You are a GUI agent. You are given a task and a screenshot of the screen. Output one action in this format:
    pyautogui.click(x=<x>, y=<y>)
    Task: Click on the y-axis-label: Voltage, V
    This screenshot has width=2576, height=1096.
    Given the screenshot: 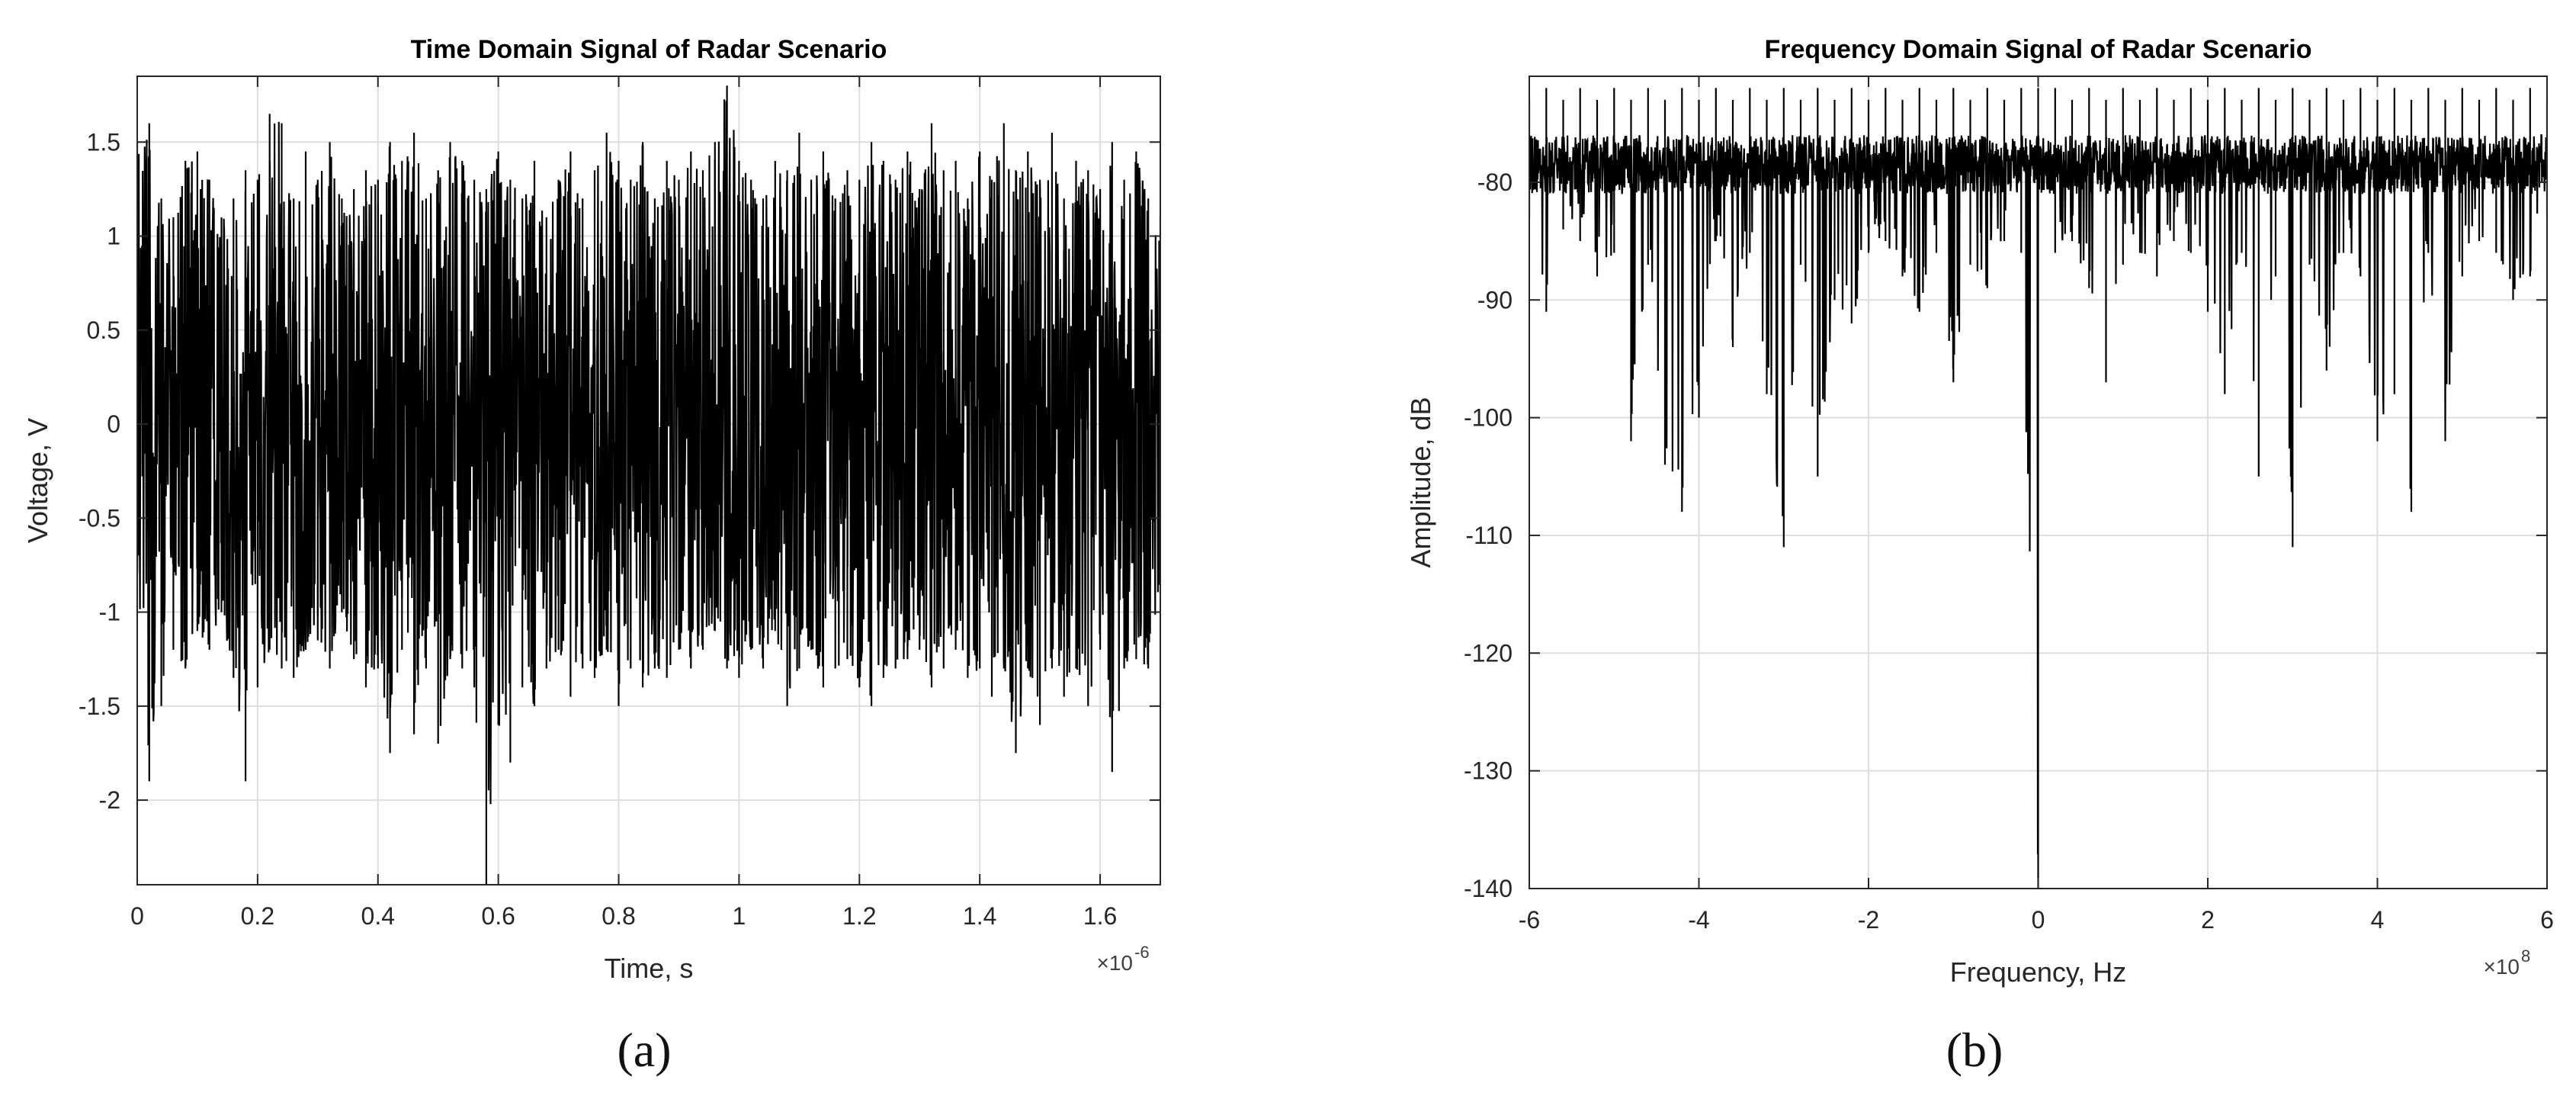 What is the action you would take?
    pyautogui.click(x=37, y=480)
    